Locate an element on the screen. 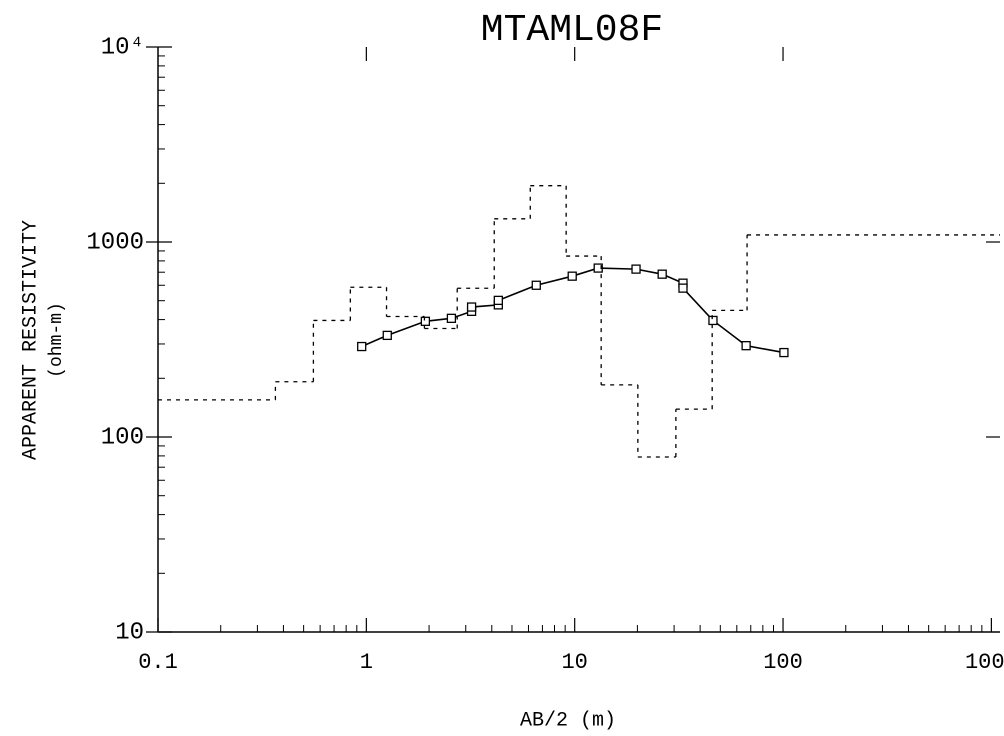 This screenshot has height=736, width=1004. x-tick-label: 1000 is located at coordinates (984, 662).